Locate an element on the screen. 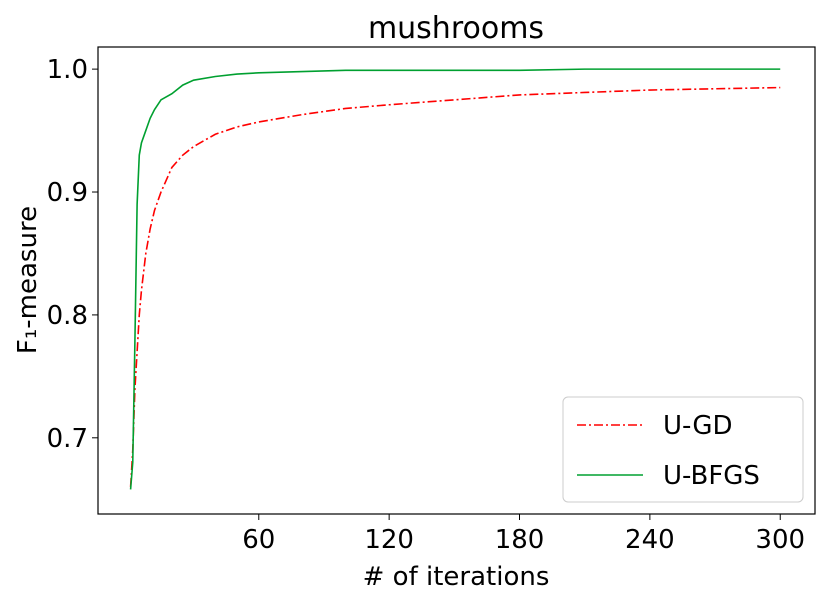 The height and width of the screenshot is (606, 831). y-axis-label: F₁-measure is located at coordinates (28, 280).